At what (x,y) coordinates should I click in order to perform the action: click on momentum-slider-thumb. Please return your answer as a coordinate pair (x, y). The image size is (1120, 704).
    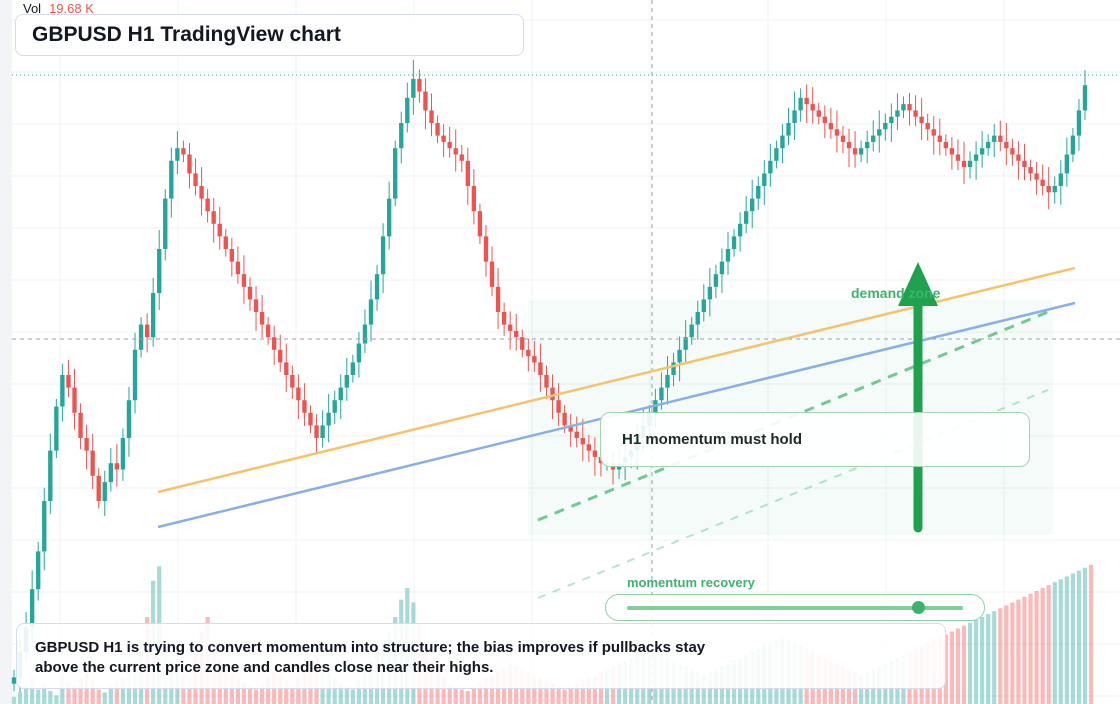
    Looking at the image, I should click on (918, 607).